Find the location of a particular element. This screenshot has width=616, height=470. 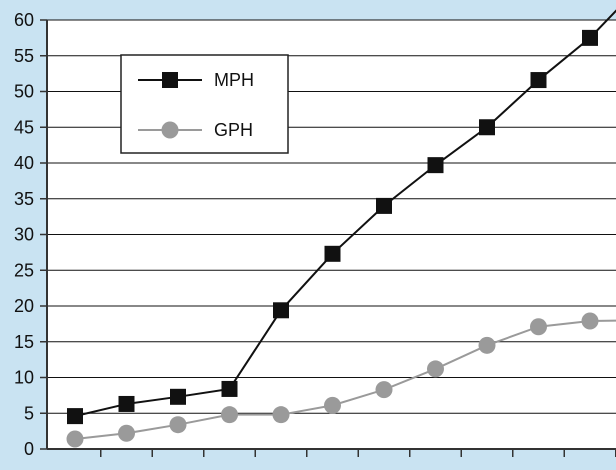

y-tick-label-55: 55 is located at coordinates (24, 56).